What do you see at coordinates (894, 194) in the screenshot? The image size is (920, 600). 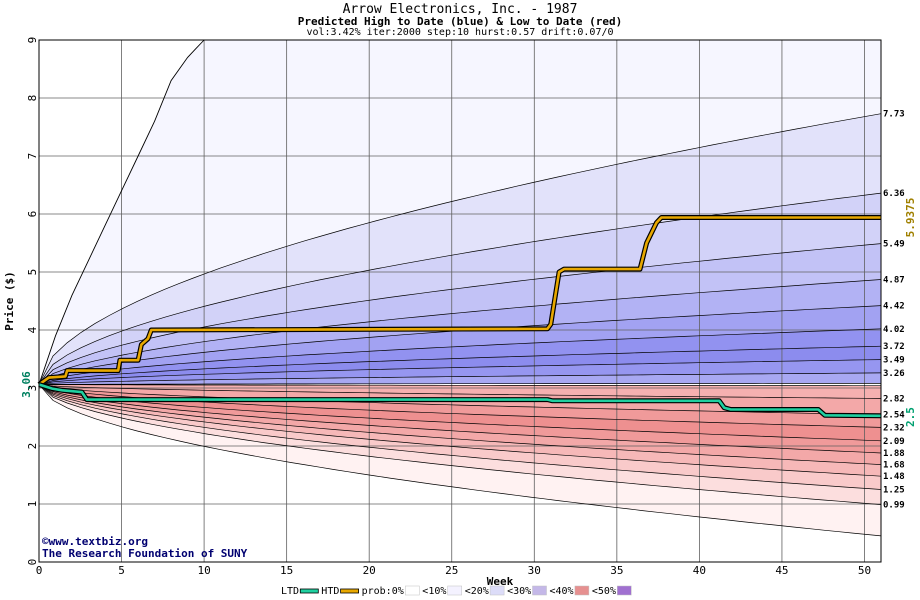 I see `band-value-label: 6.36` at bounding box center [894, 194].